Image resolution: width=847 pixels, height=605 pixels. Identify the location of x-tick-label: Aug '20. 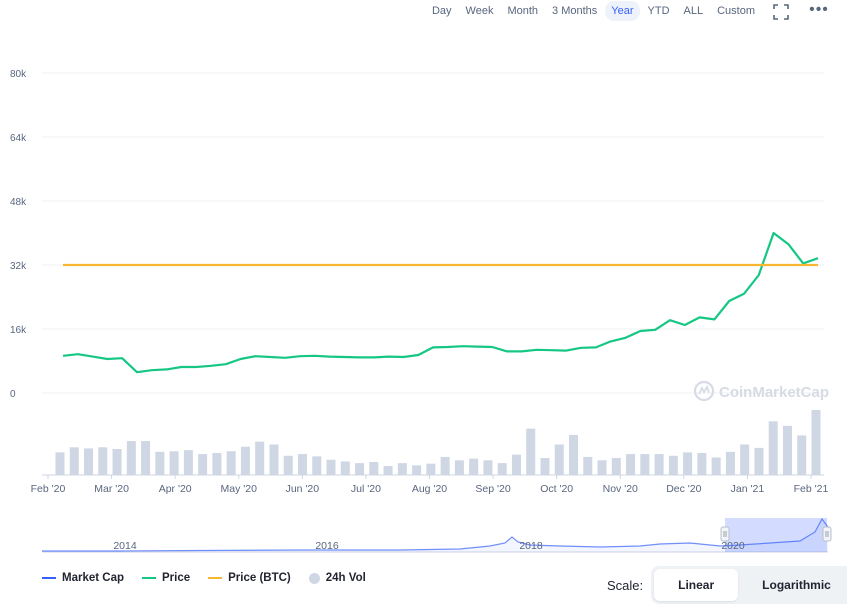
(429, 489).